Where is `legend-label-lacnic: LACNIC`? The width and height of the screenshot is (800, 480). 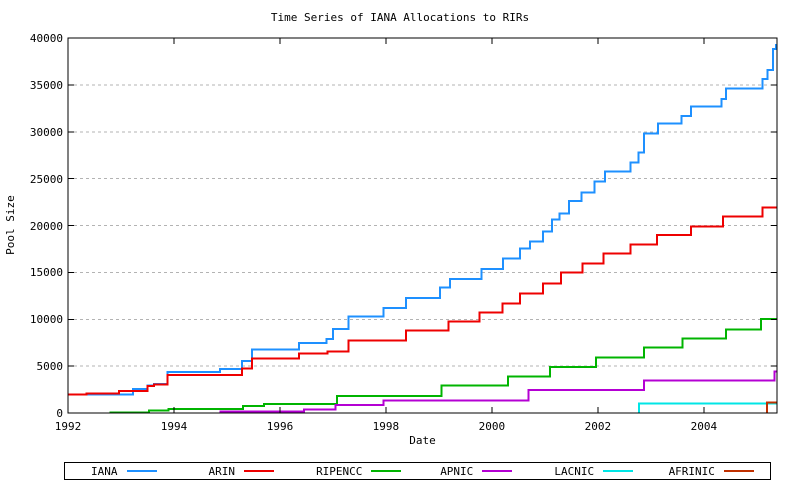
legend-label-lacnic: LACNIC is located at coordinates (574, 471).